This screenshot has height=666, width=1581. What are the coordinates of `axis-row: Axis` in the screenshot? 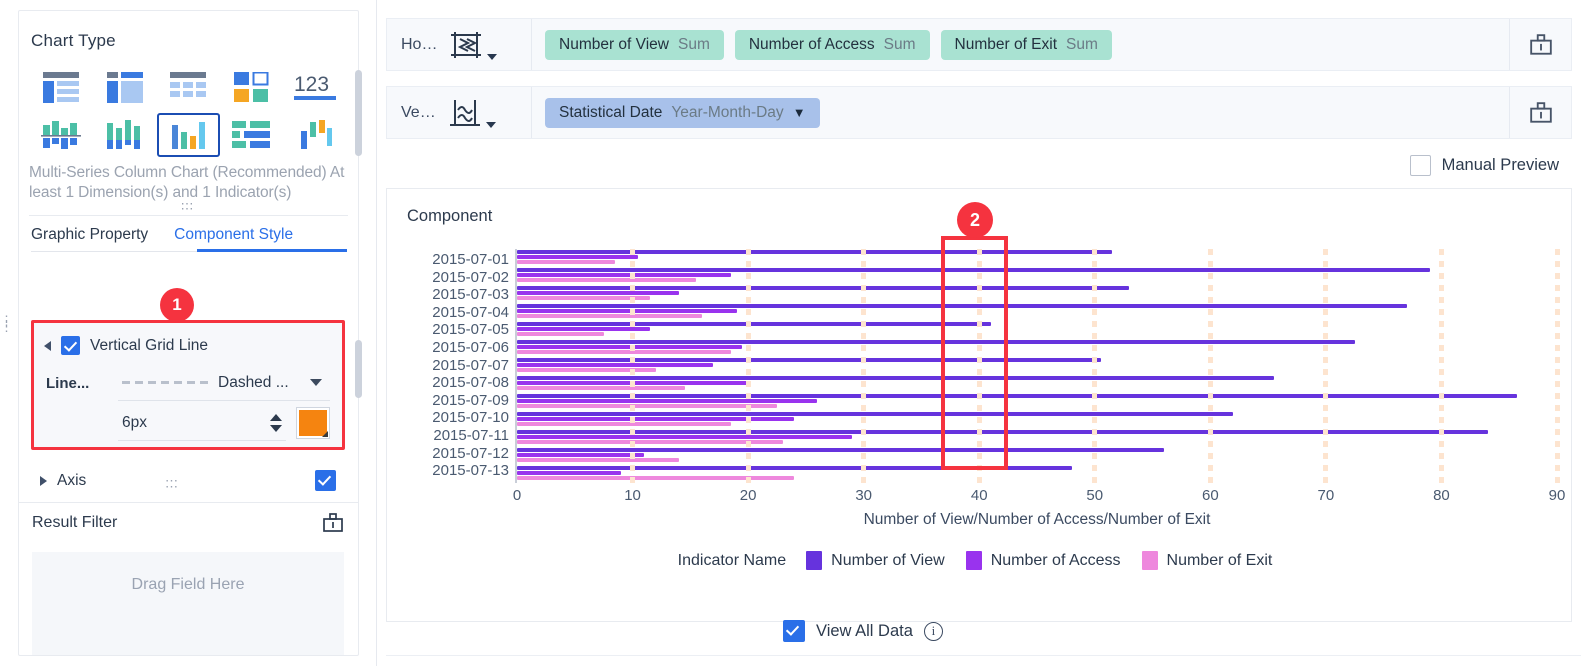 It's located at (188, 480).